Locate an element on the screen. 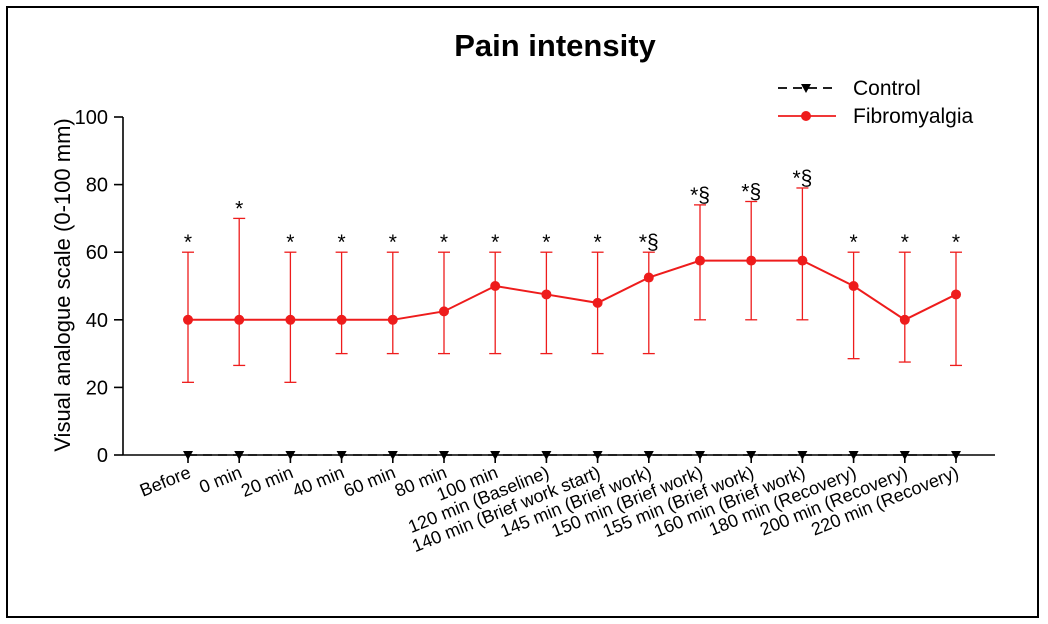 This screenshot has width=1048, height=624. x-tick-label: 0 min is located at coordinates (220, 479).